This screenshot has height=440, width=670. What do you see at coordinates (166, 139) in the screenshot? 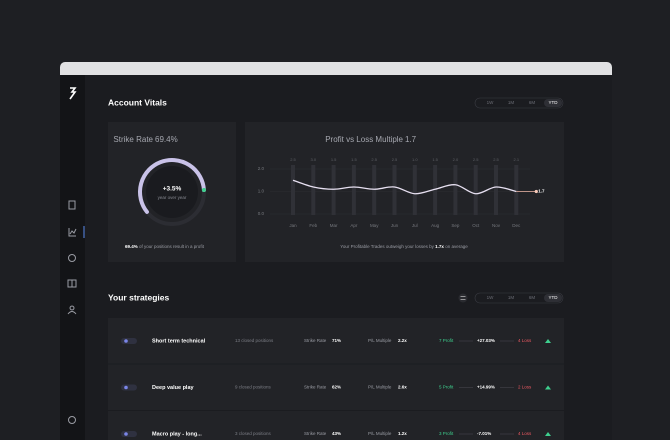
I see `card-value: 69.4%` at bounding box center [166, 139].